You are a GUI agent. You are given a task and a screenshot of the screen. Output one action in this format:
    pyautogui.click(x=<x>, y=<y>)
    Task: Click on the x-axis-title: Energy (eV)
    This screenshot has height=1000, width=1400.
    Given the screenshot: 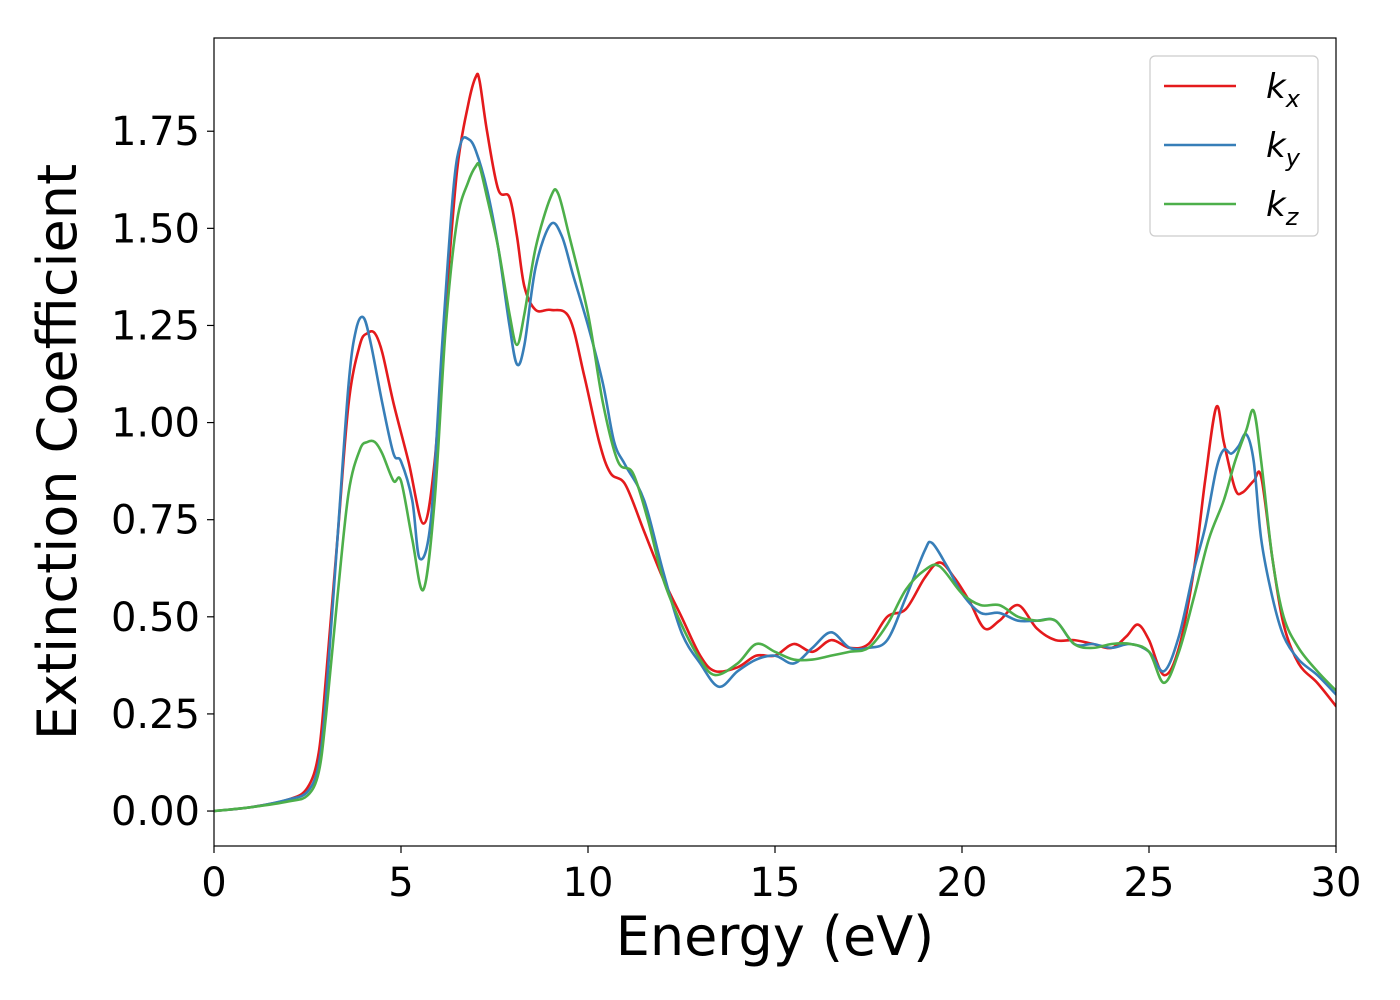 What is the action you would take?
    pyautogui.click(x=775, y=936)
    